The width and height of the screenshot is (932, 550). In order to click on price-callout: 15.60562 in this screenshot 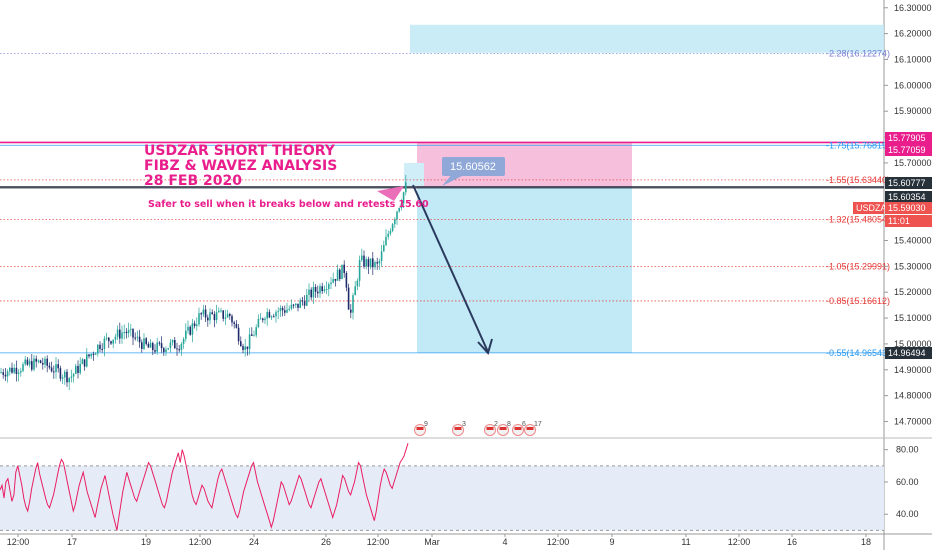, I will do `click(473, 171)`.